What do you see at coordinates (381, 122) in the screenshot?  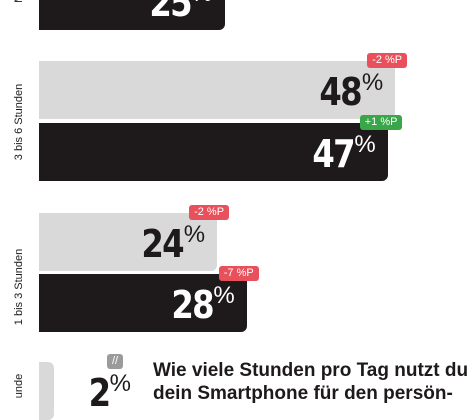 I see `change-badge: +1 %P` at bounding box center [381, 122].